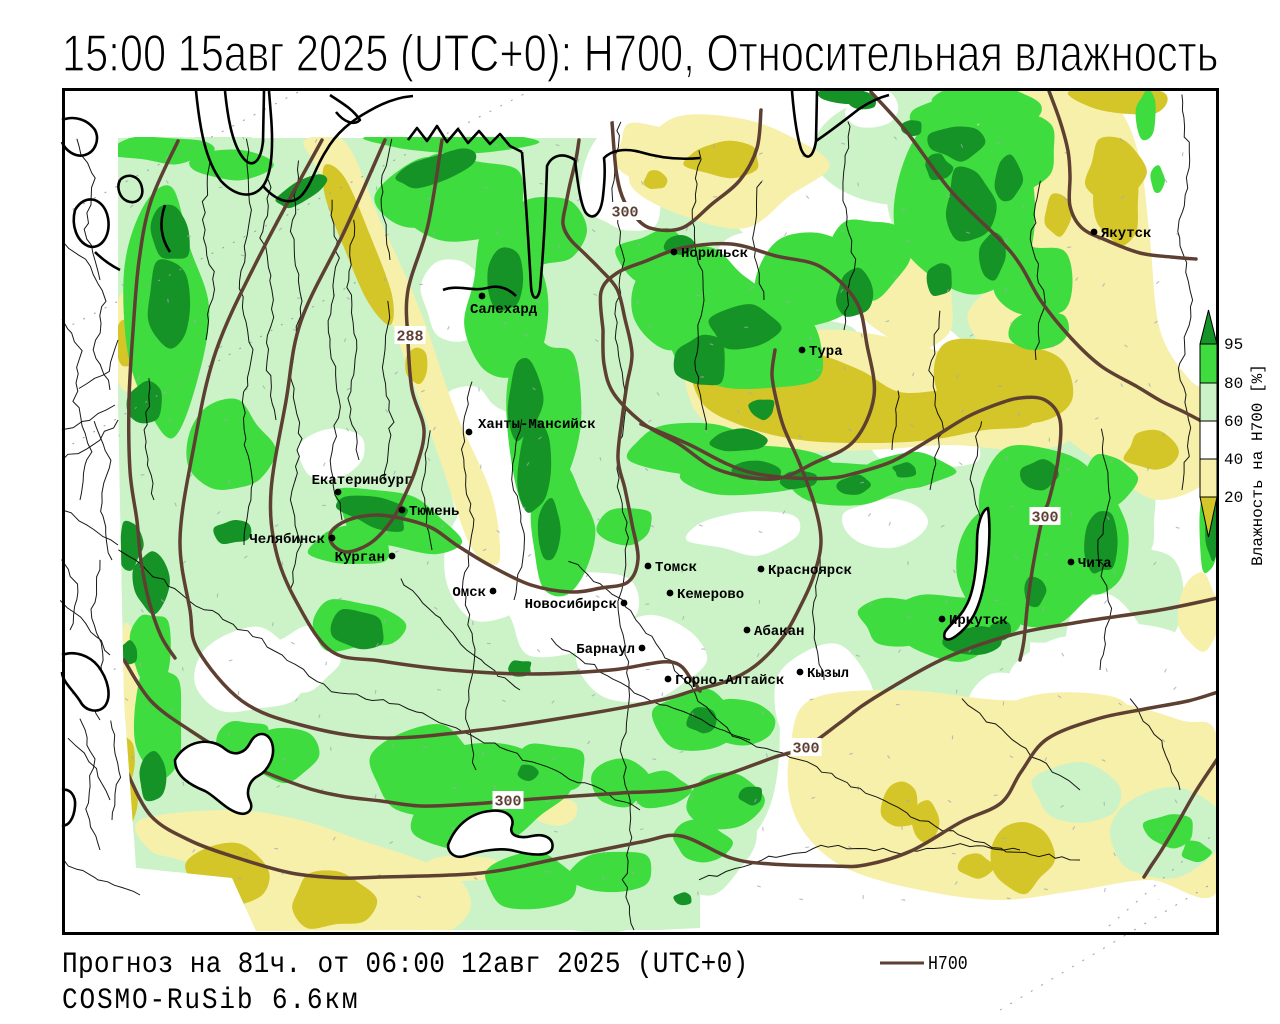 This screenshot has height=1024, width=1280. What do you see at coordinates (537, 425) in the screenshot?
I see `svg-text: Ханты-Мансийск` at bounding box center [537, 425].